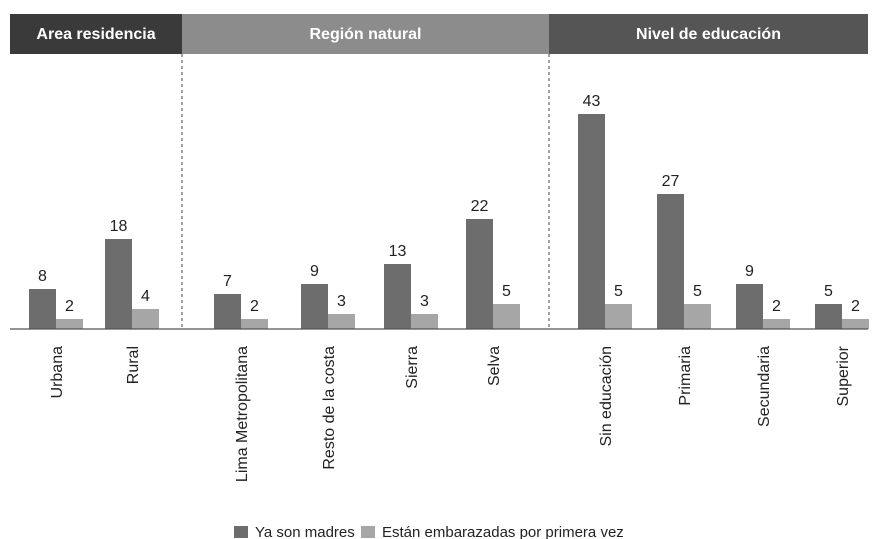 The image size is (875, 539). I want to click on category-label: Primaria, so click(685, 376).